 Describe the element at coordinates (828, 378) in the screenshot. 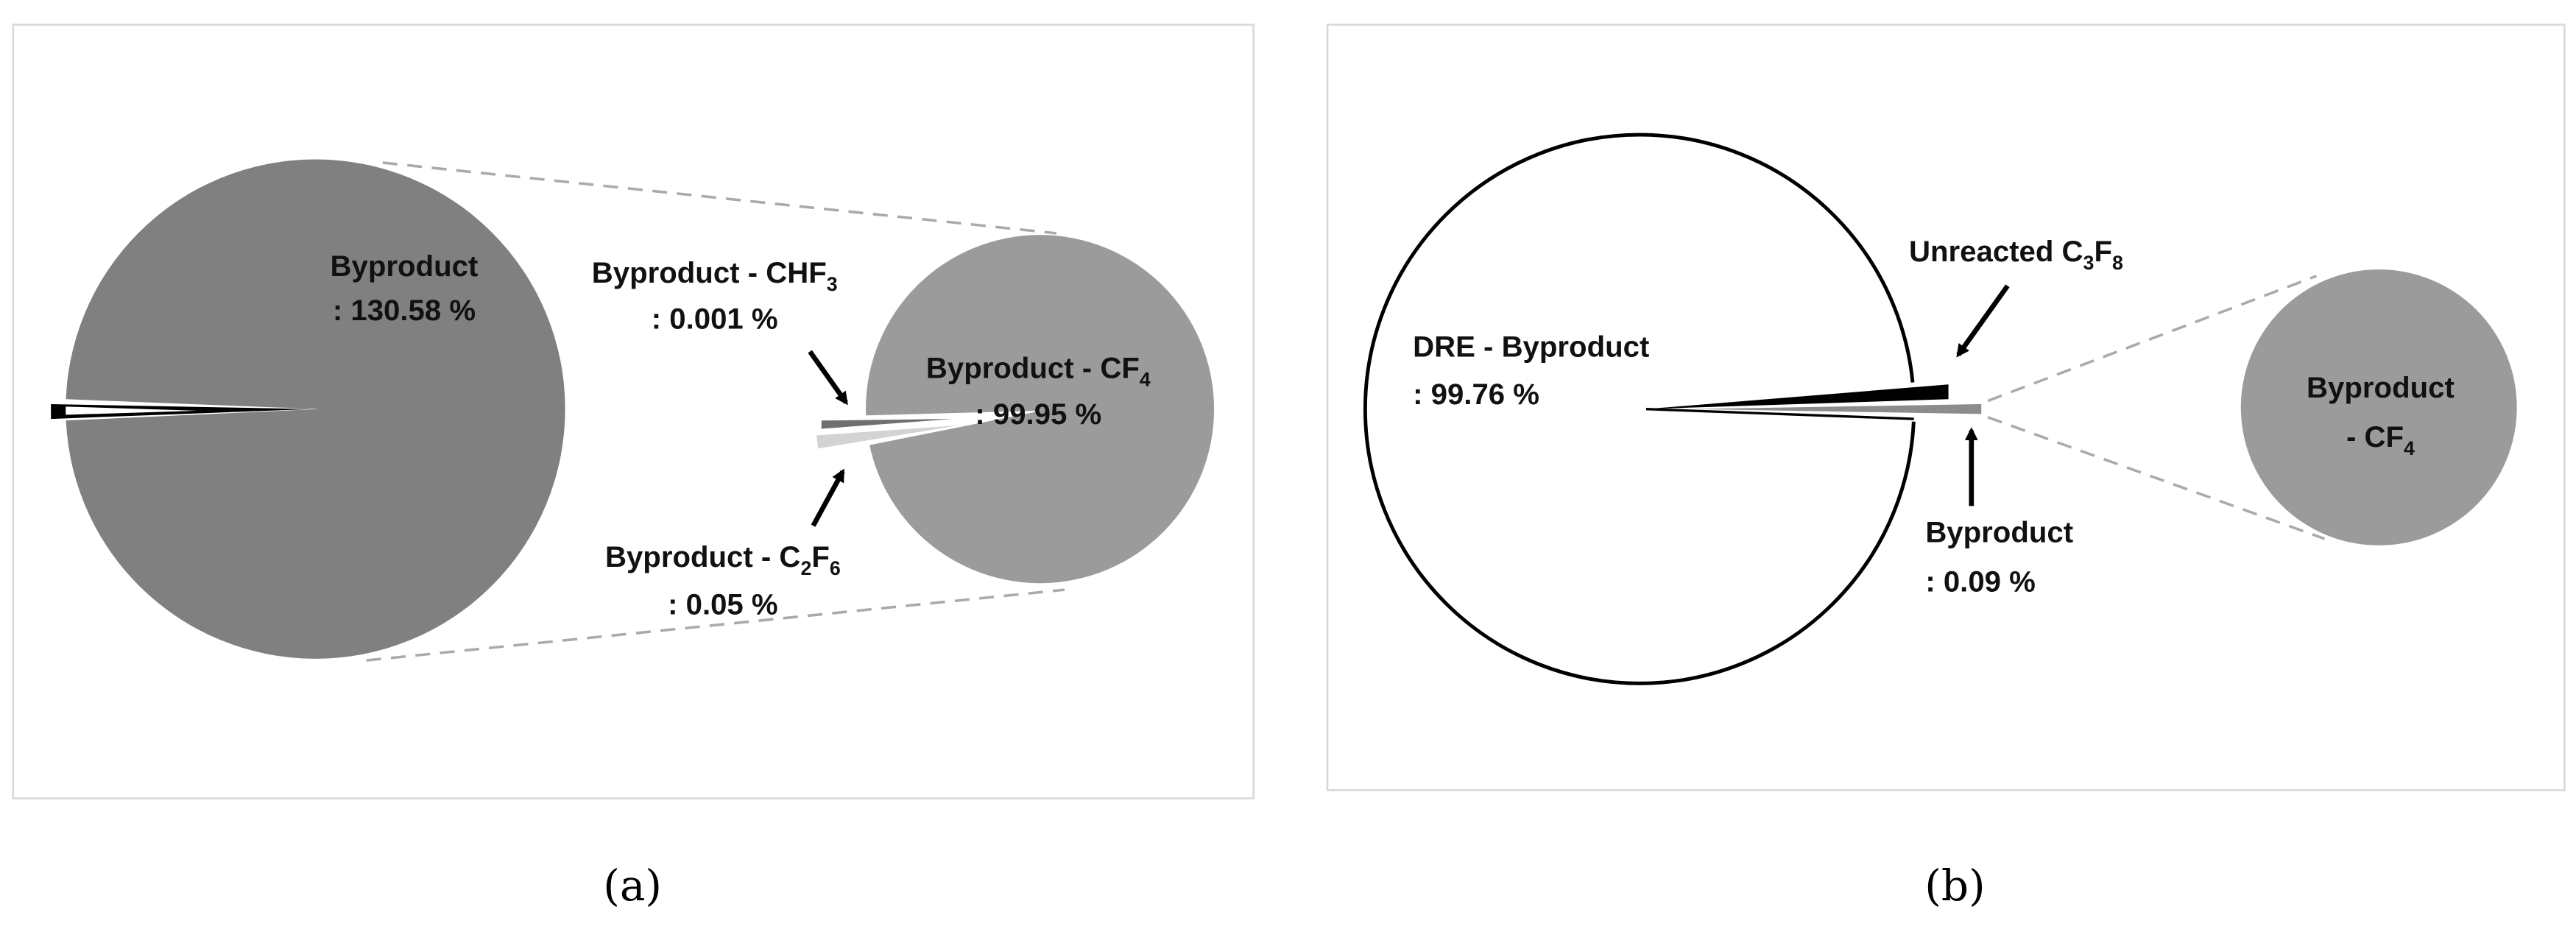

I see `arrow-chf3` at that location.